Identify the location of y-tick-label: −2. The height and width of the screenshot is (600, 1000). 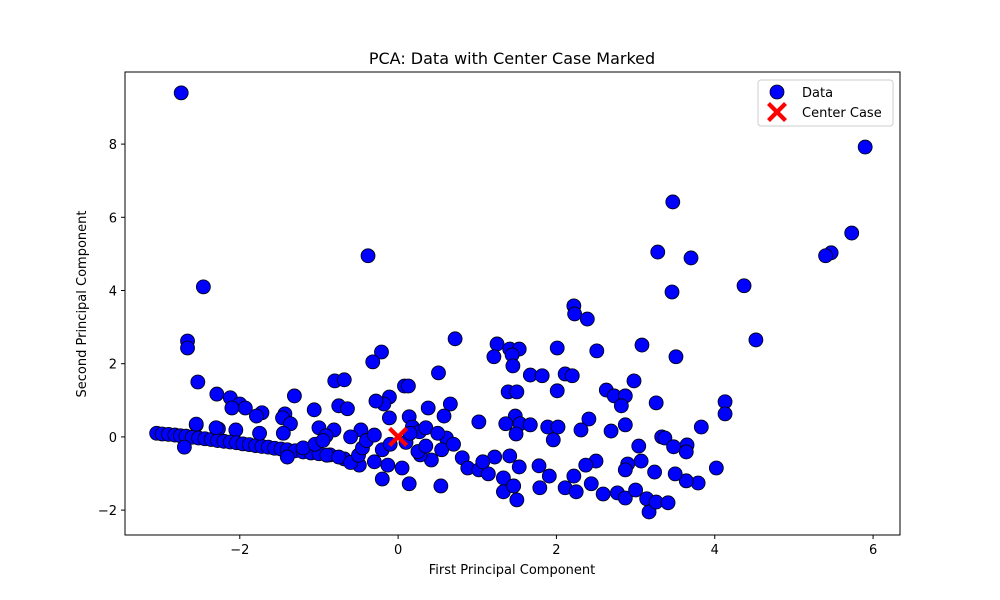
(107, 511).